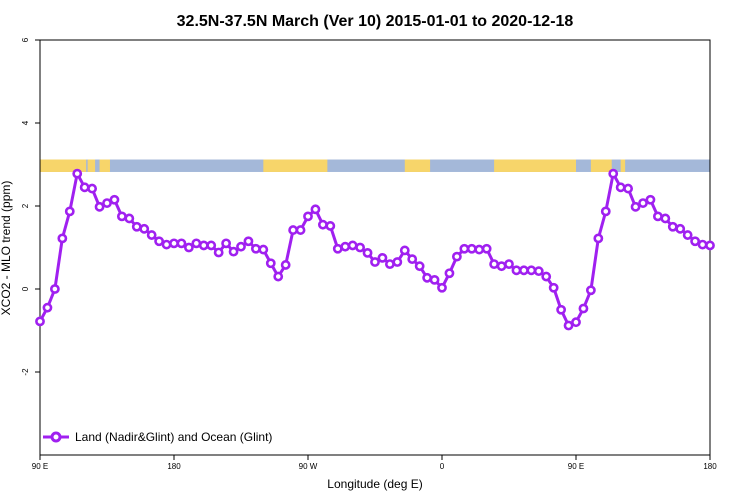 The image size is (750, 500). Describe the element at coordinates (25, 39) in the screenshot. I see `y-tick-label: 6` at that location.